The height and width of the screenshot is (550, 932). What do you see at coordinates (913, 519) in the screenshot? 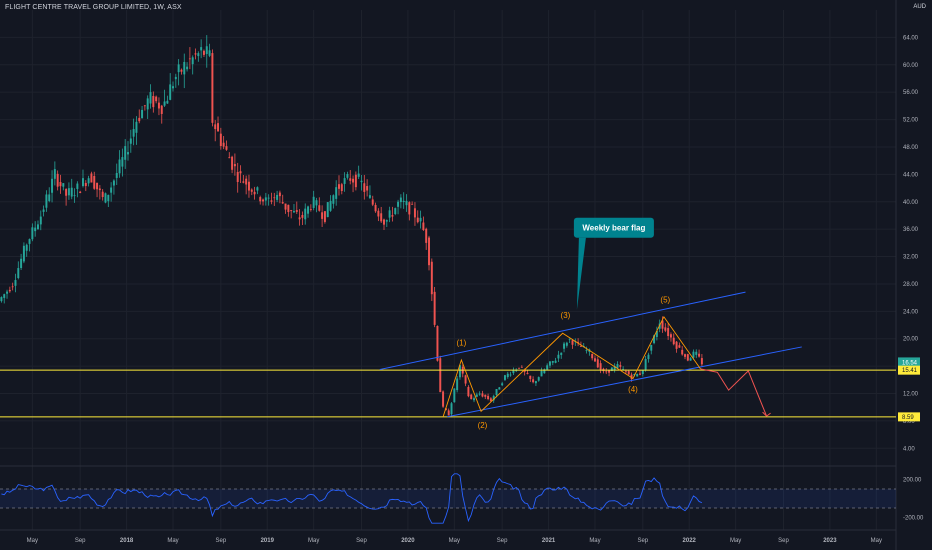
I see `oscillator-tick-label: -200.00` at bounding box center [913, 519].